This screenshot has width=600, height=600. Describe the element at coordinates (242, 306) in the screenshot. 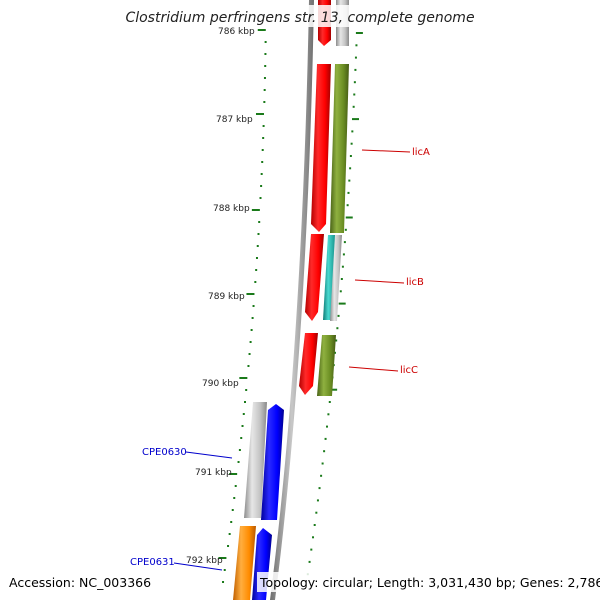

I see `inner-tick-scale` at that location.